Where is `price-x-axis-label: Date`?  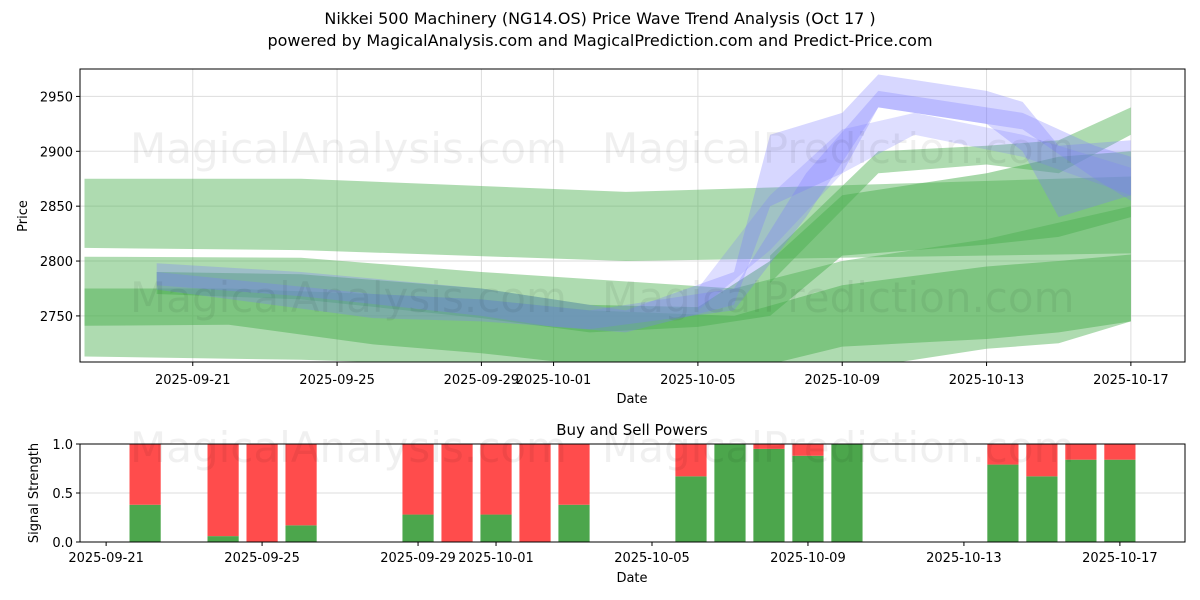
price-x-axis-label: Date is located at coordinates (631, 399).